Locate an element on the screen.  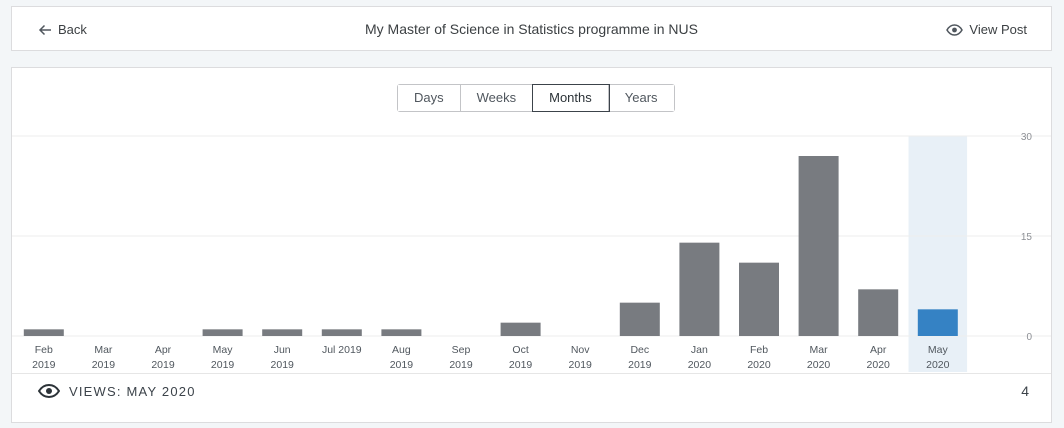
x-tick-label: Aug is located at coordinates (401, 350).